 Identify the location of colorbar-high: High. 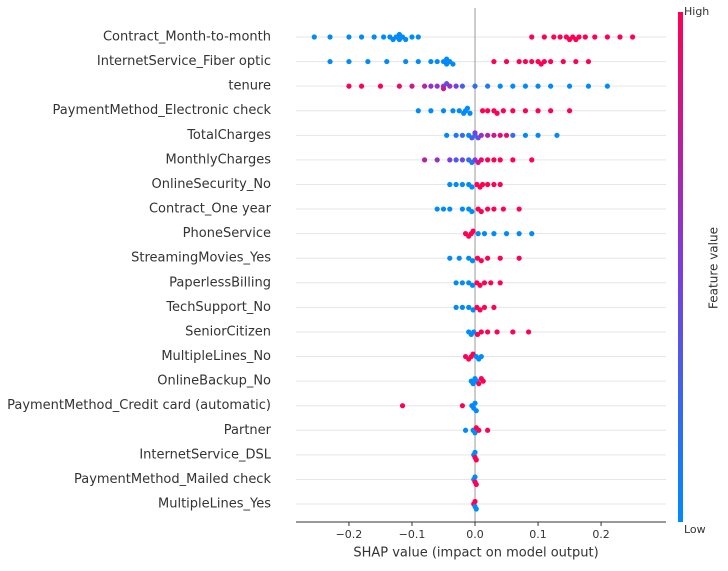
(696, 11).